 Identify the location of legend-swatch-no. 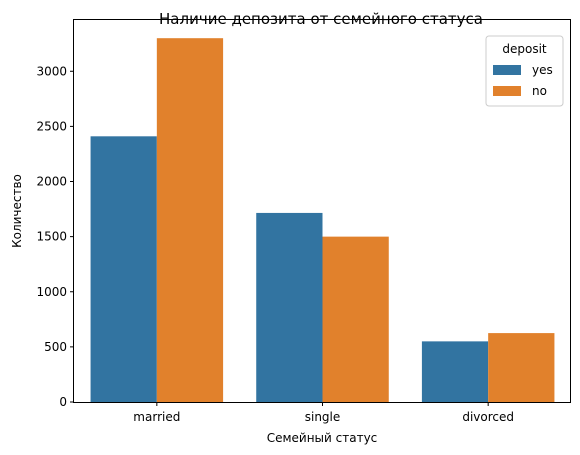
(507, 91).